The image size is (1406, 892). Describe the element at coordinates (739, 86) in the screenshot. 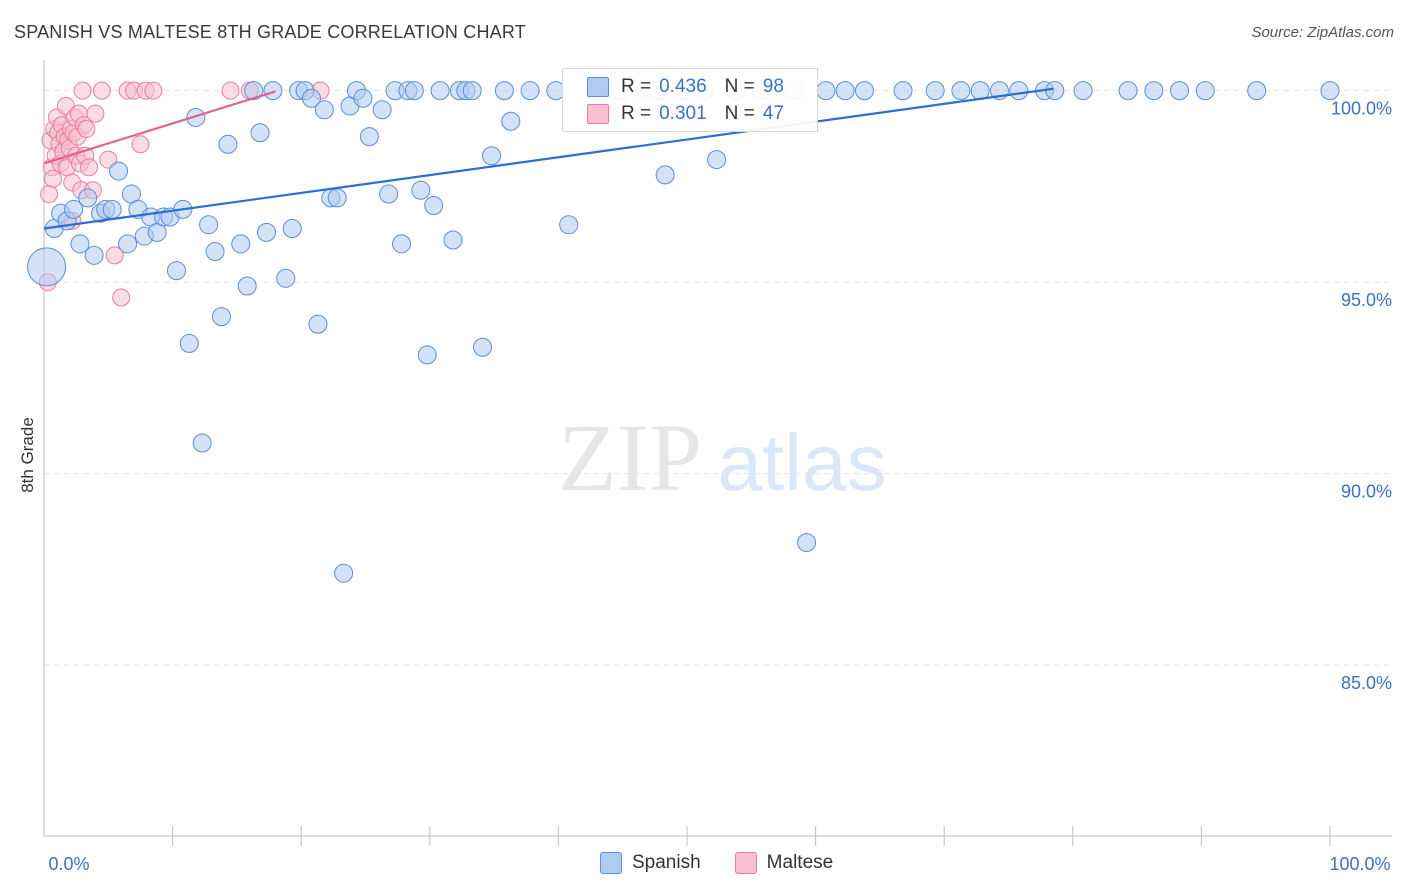

I see `n-label: N =` at that location.